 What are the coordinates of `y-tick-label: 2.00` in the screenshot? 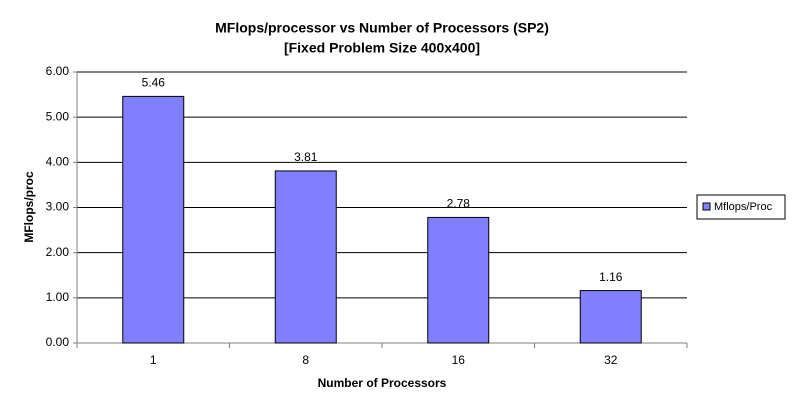 It's located at (58, 252).